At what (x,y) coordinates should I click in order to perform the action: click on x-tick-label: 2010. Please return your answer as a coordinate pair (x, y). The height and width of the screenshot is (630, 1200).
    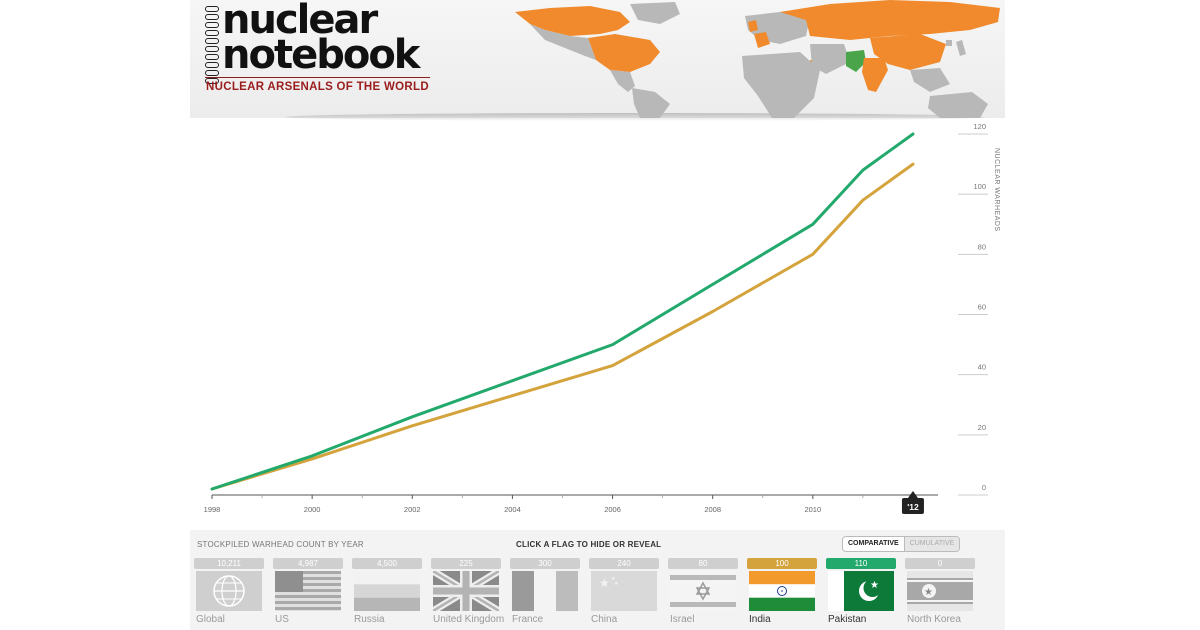
    Looking at the image, I should click on (812, 509).